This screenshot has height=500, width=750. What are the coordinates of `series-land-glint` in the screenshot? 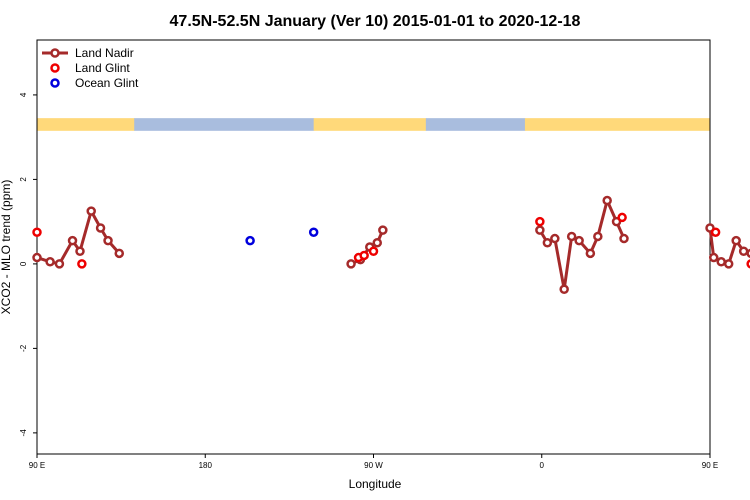 It's located at (391, 240).